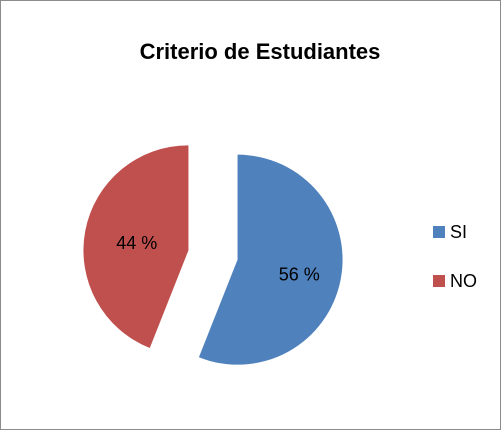  What do you see at coordinates (458, 232) in the screenshot?
I see `legend-label: SI` at bounding box center [458, 232].